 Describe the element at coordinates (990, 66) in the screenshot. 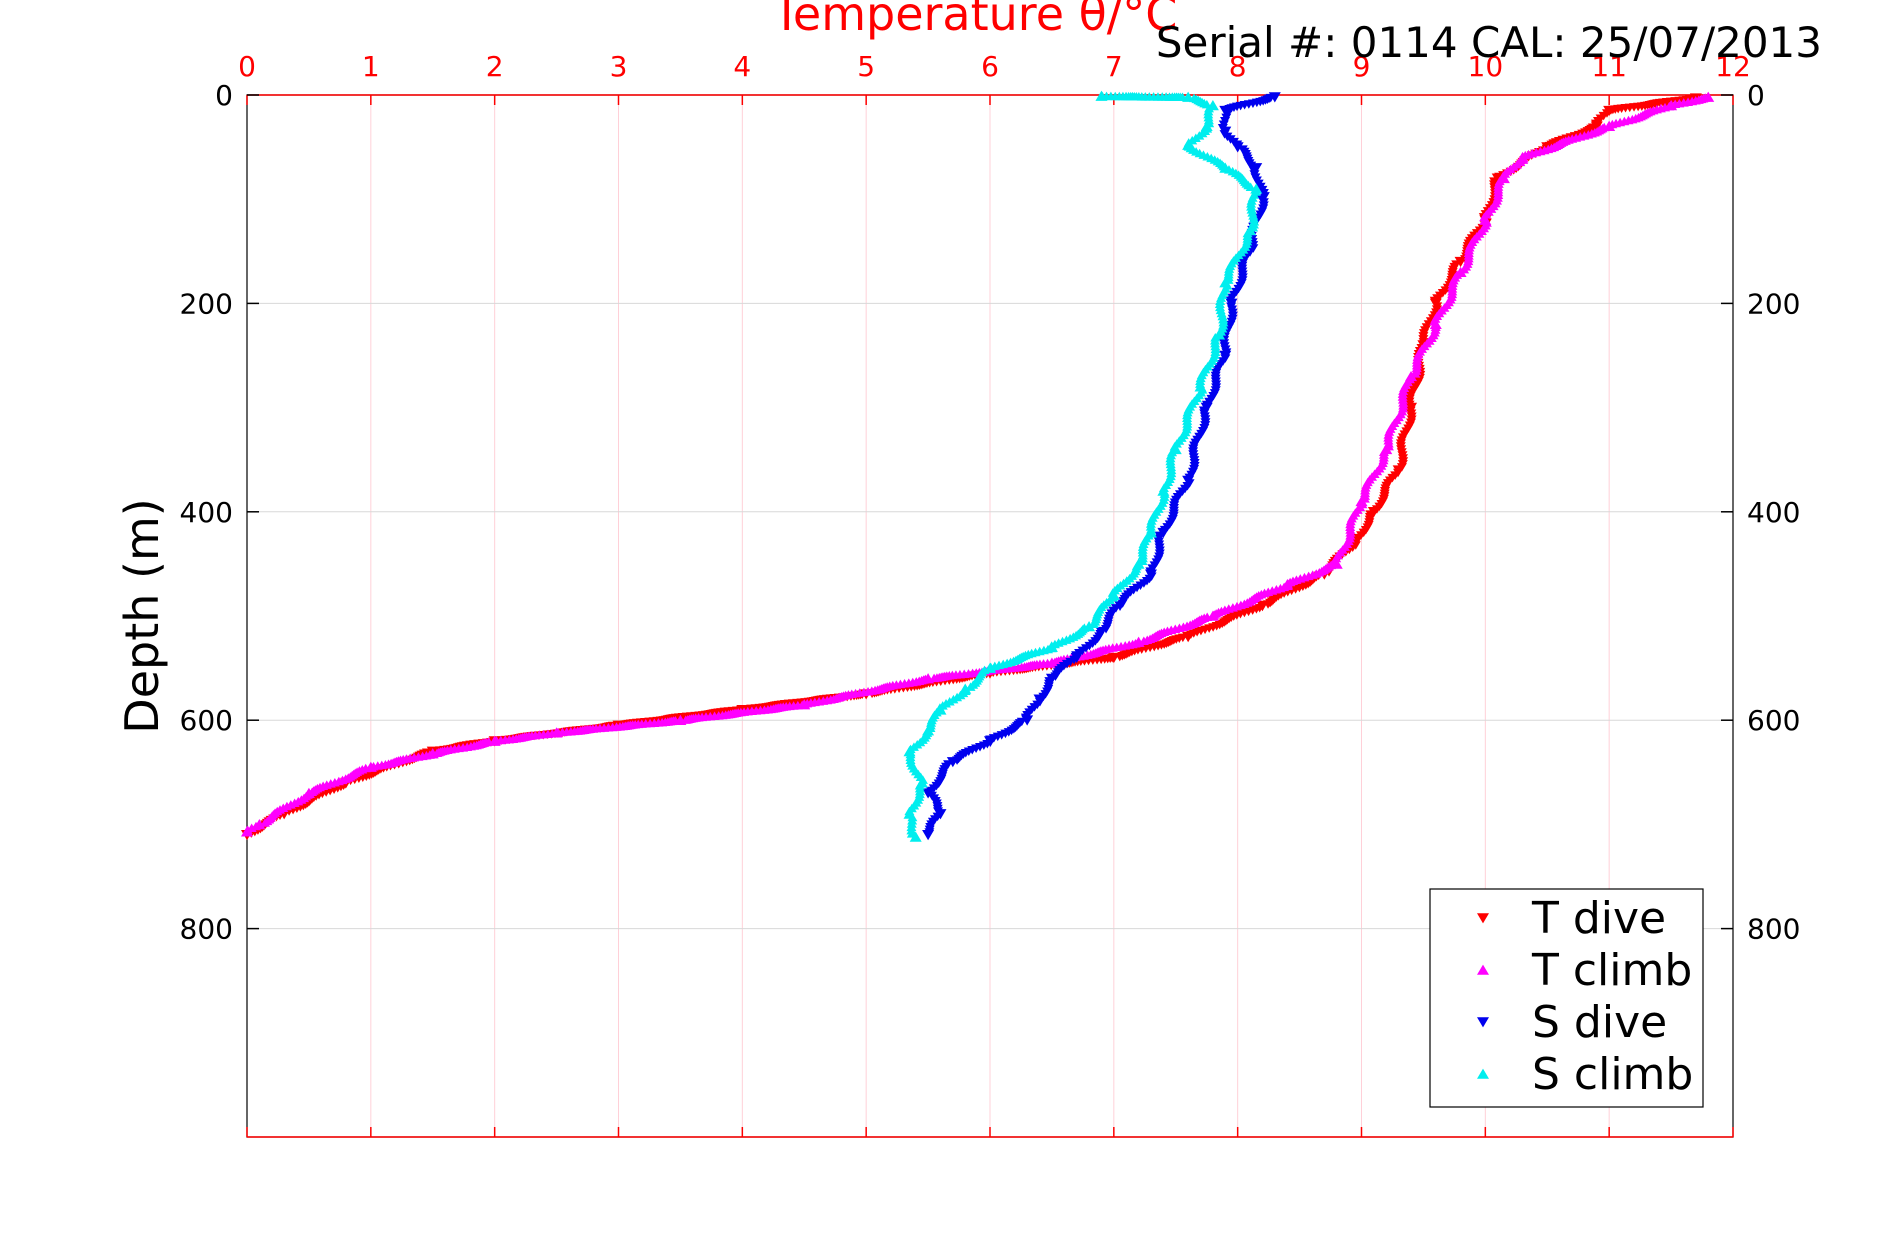

I see `x-tick-label: 6` at that location.